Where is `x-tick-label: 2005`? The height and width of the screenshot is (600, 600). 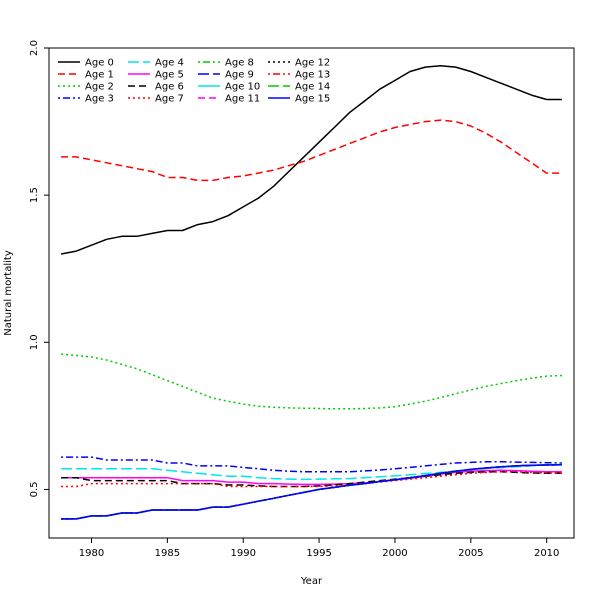
x-tick-label: 2005 is located at coordinates (470, 553).